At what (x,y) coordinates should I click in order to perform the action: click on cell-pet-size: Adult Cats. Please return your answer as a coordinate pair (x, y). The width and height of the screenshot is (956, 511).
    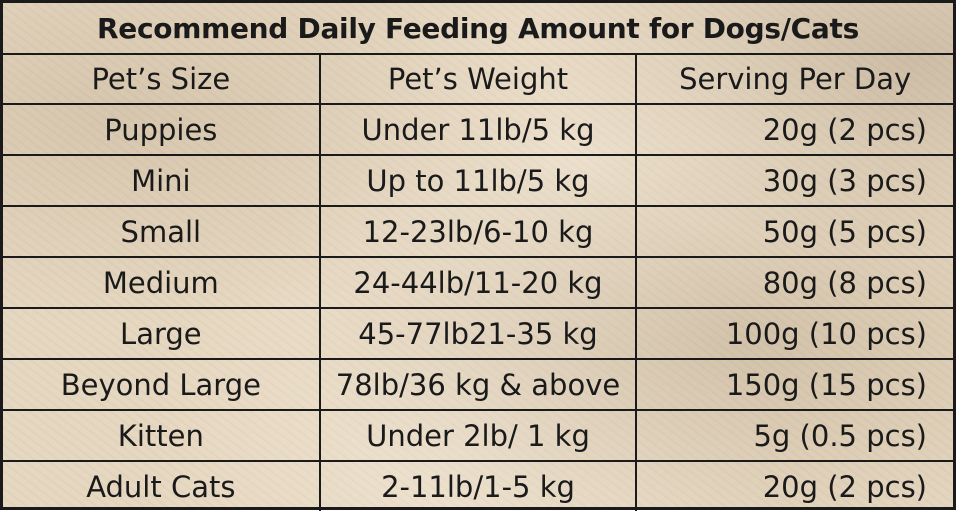
    Looking at the image, I should click on (162, 485).